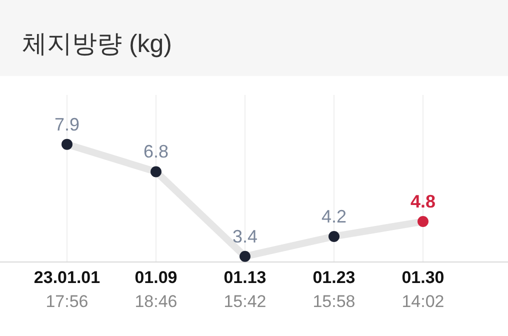 The height and width of the screenshot is (336, 508). I want to click on x-tick-label: 01.23 15:58, so click(334, 289).